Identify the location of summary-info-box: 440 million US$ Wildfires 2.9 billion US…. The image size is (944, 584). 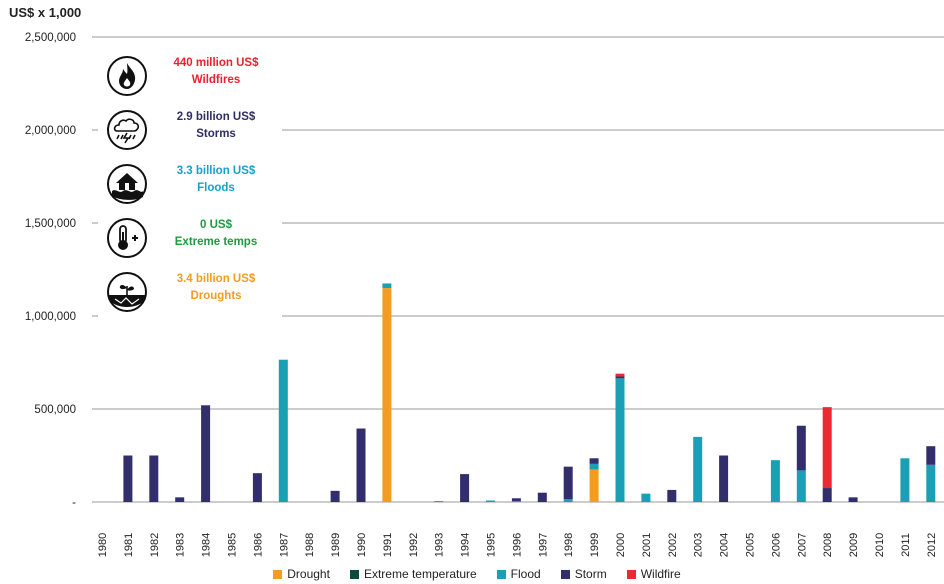
(190, 183).